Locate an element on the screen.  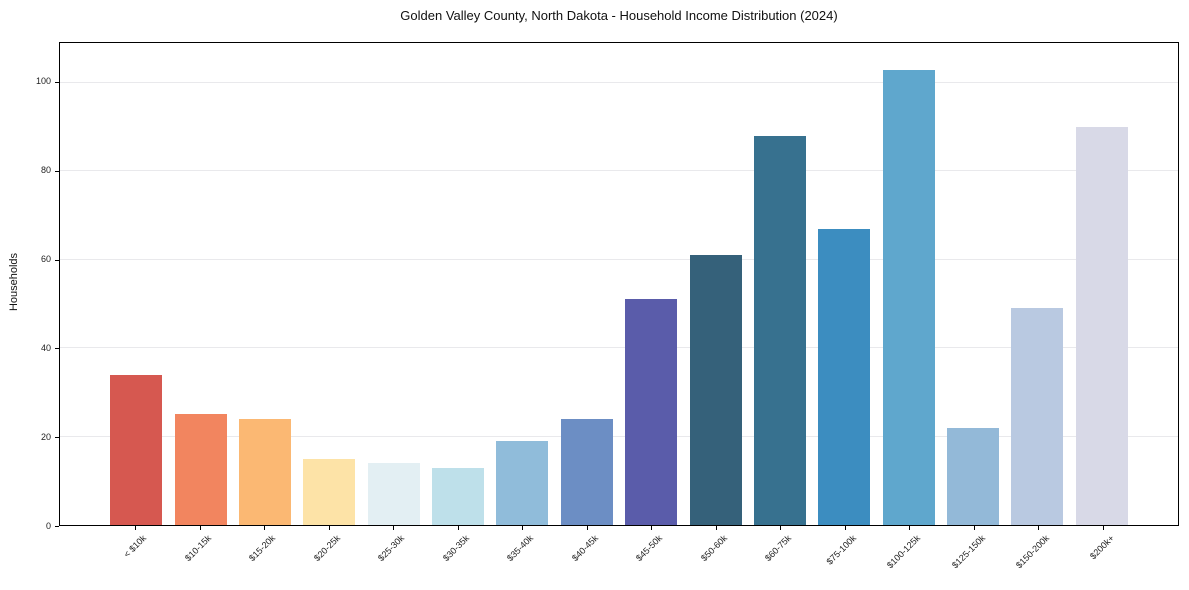
x-tick-label: $45-50k is located at coordinates (649, 548).